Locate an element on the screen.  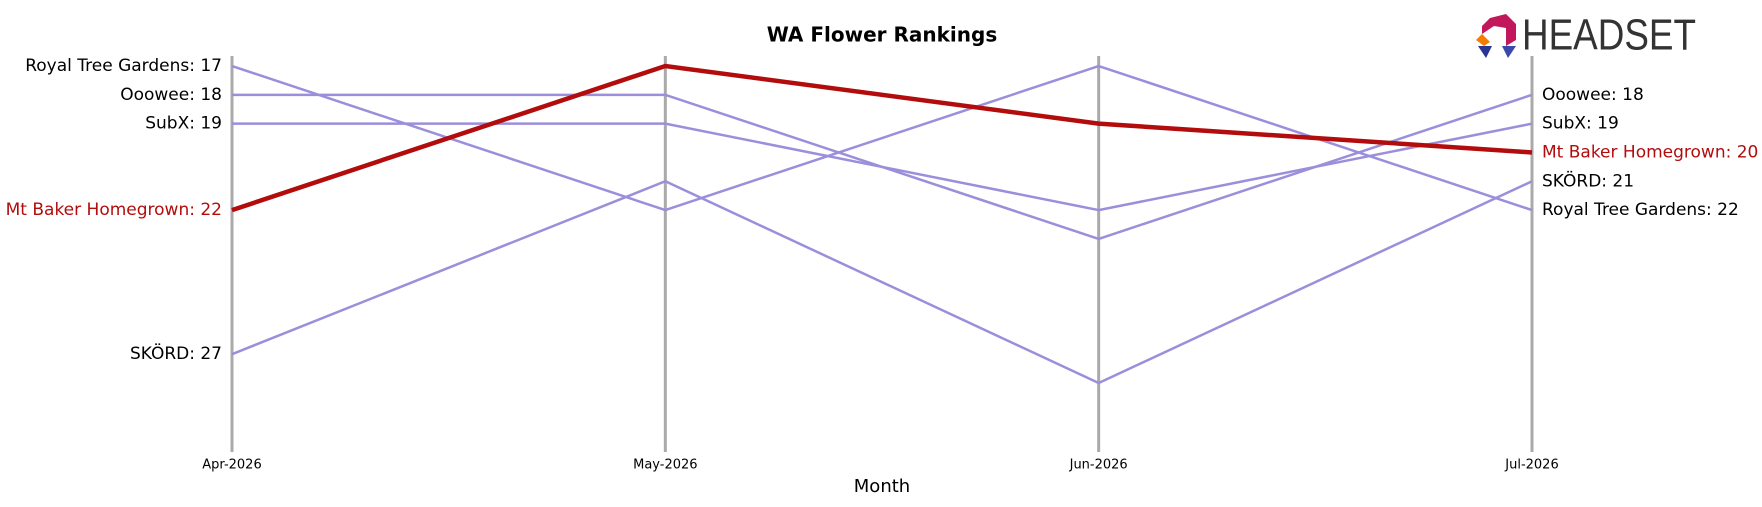
end-label: SubX: 19 is located at coordinates (1580, 124).